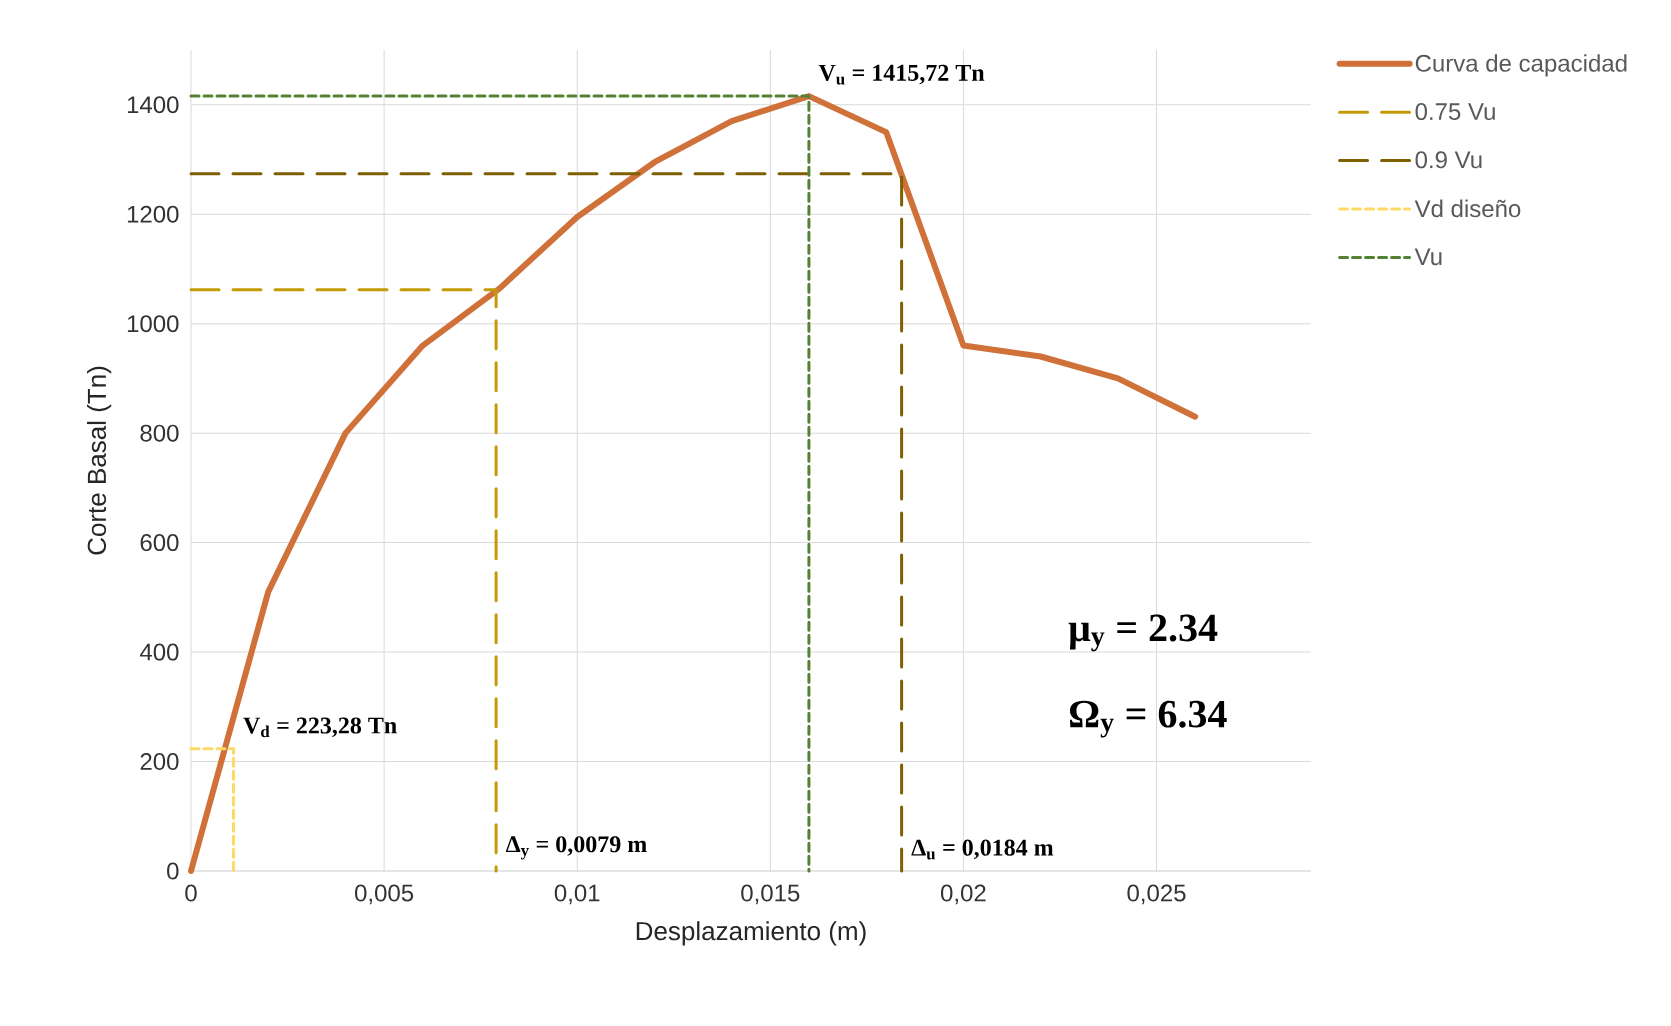  I want to click on y-tick-label: 200, so click(159, 762).